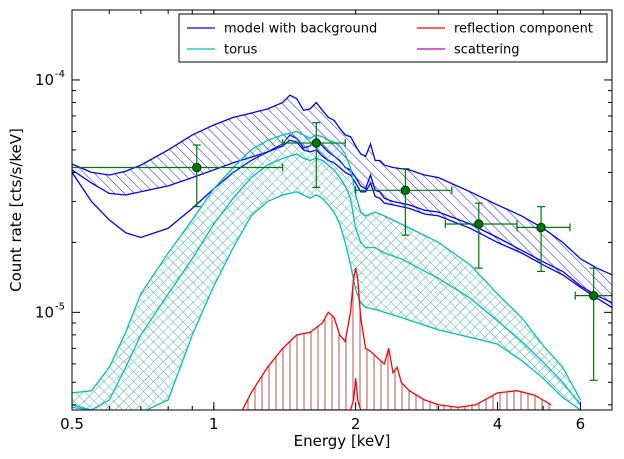  I want to click on y-axis-label: Count rate [cts/s/keV], so click(16, 210).